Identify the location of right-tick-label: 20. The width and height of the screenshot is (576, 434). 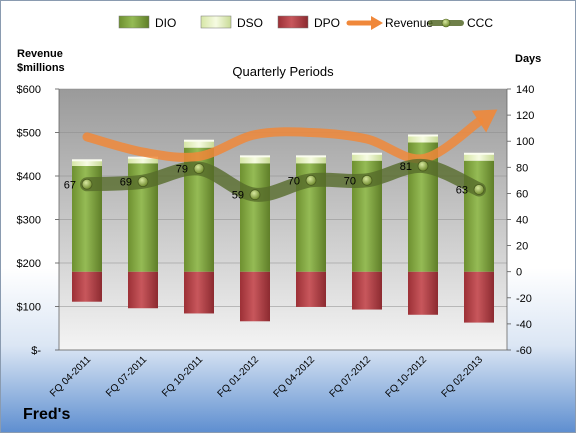
(522, 247).